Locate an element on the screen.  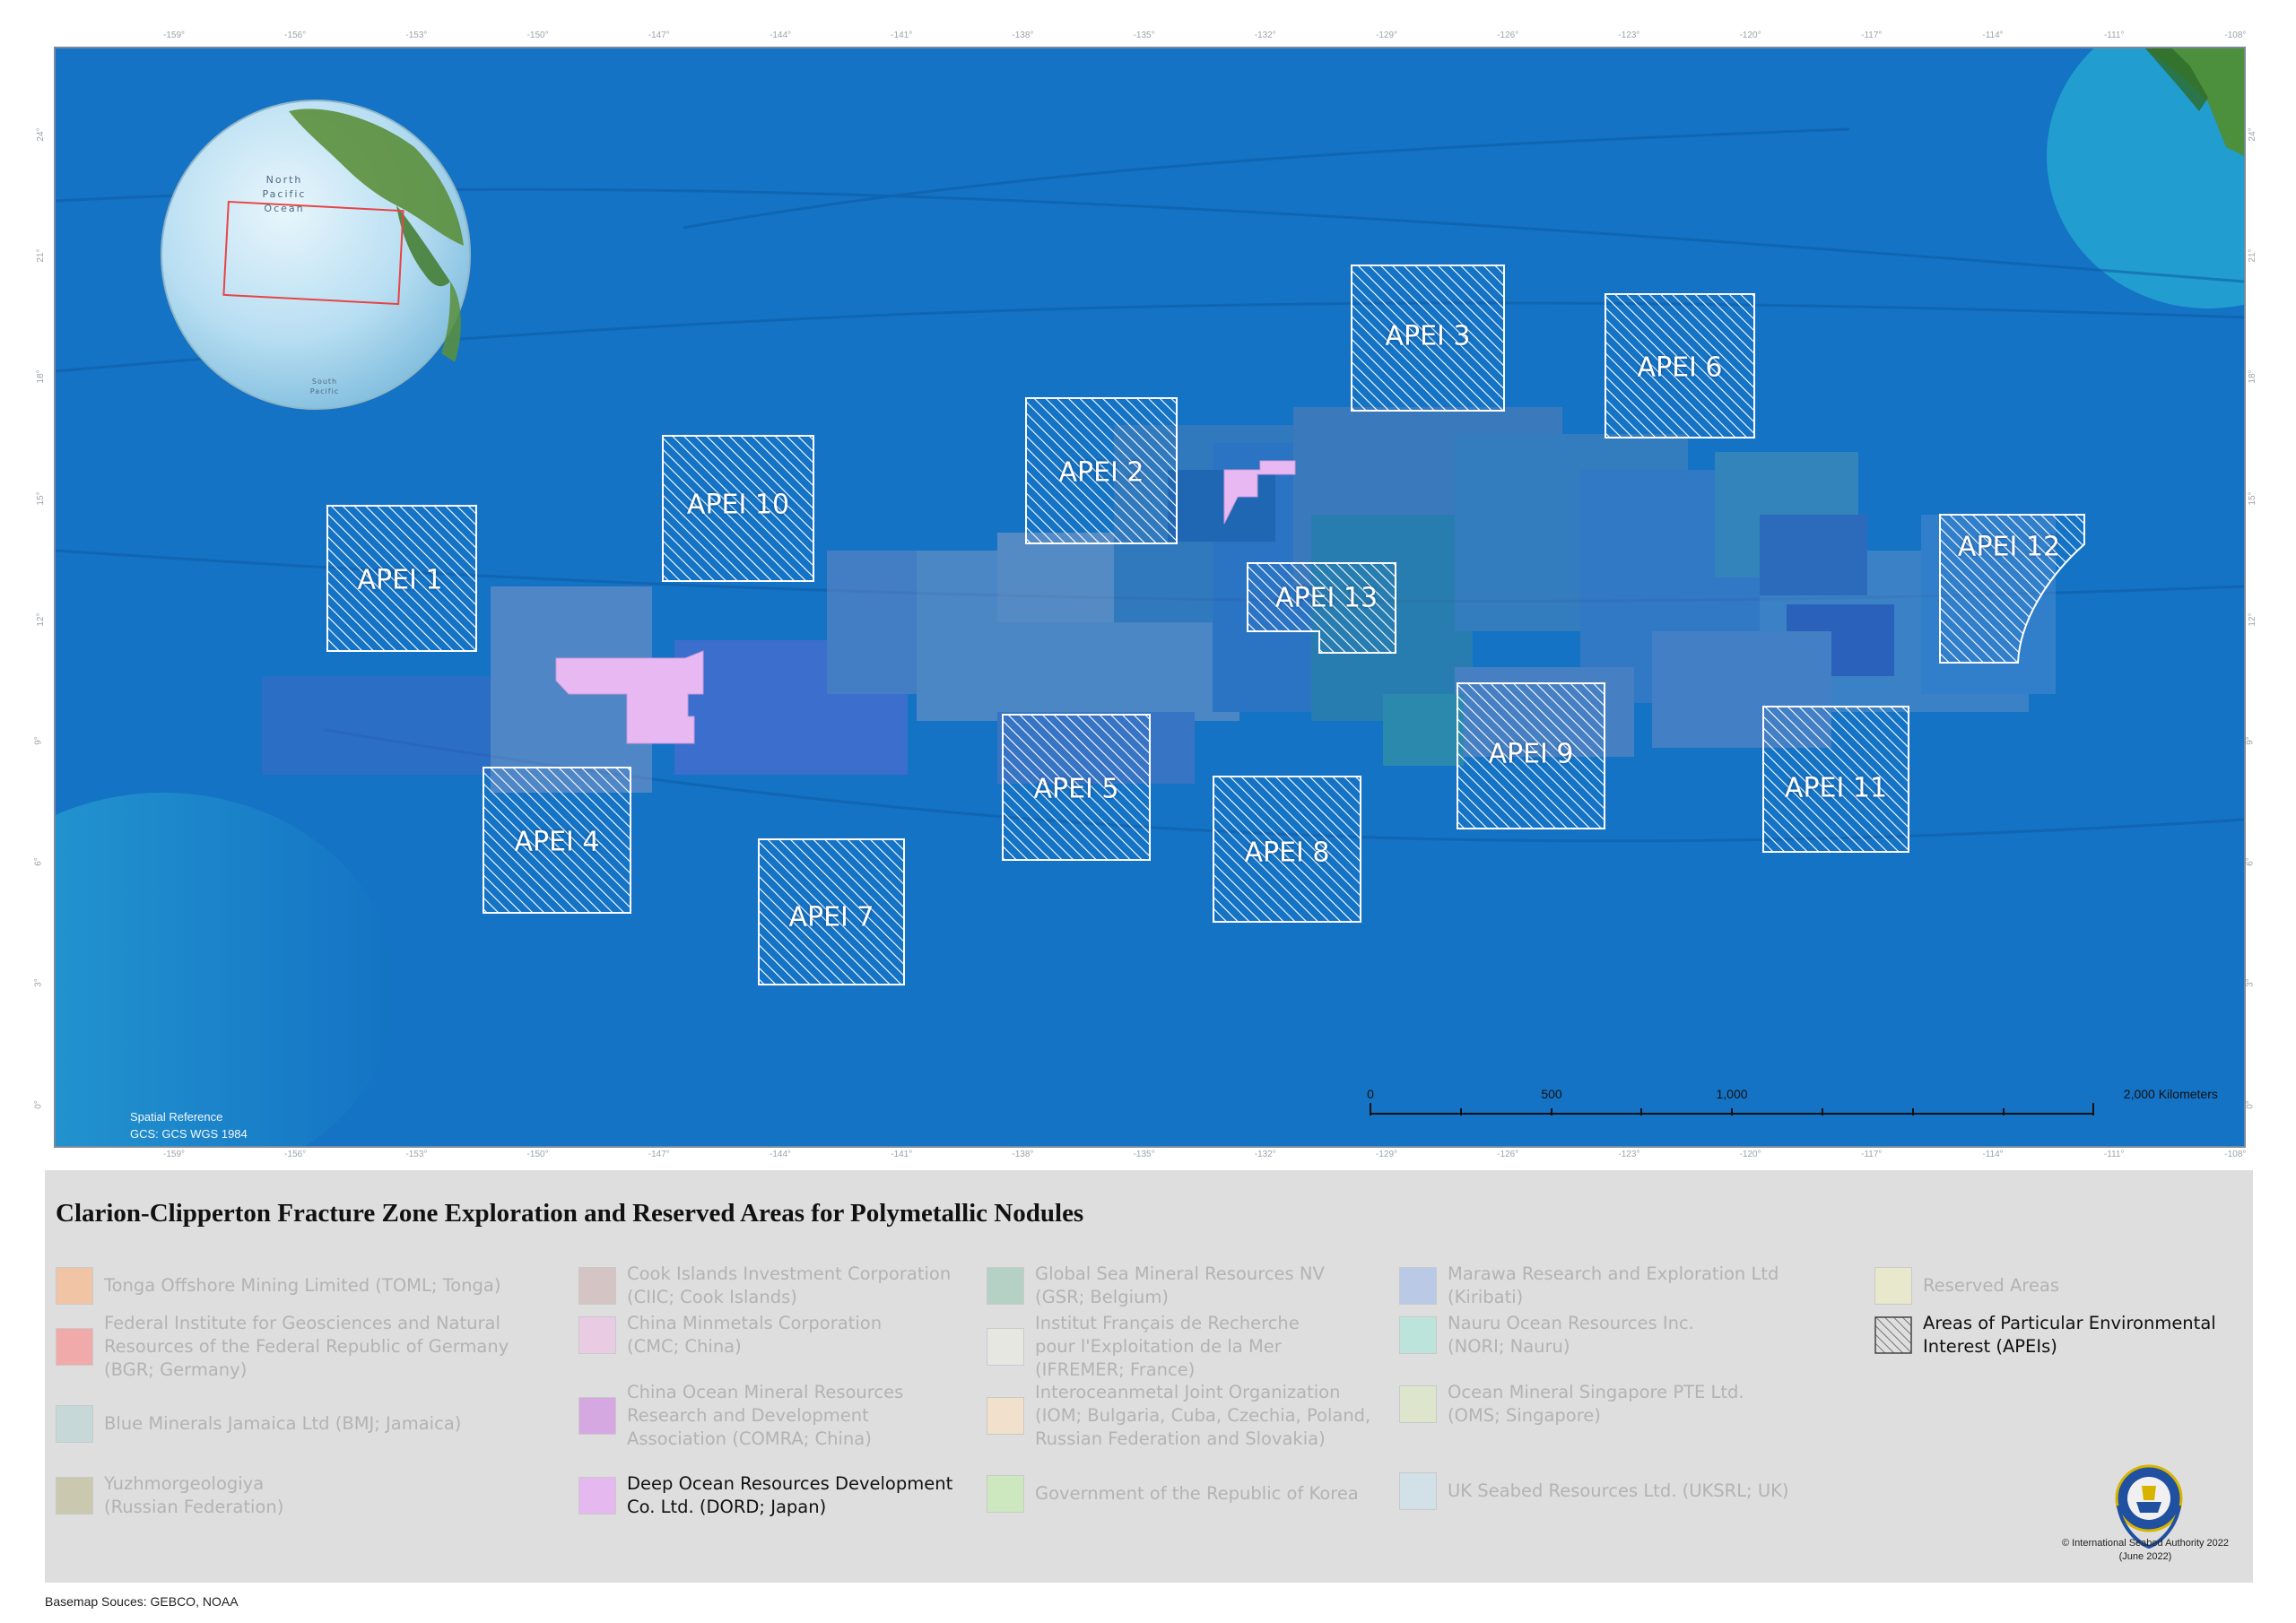
longitude-label-bottom: -156° is located at coordinates (295, 1154).